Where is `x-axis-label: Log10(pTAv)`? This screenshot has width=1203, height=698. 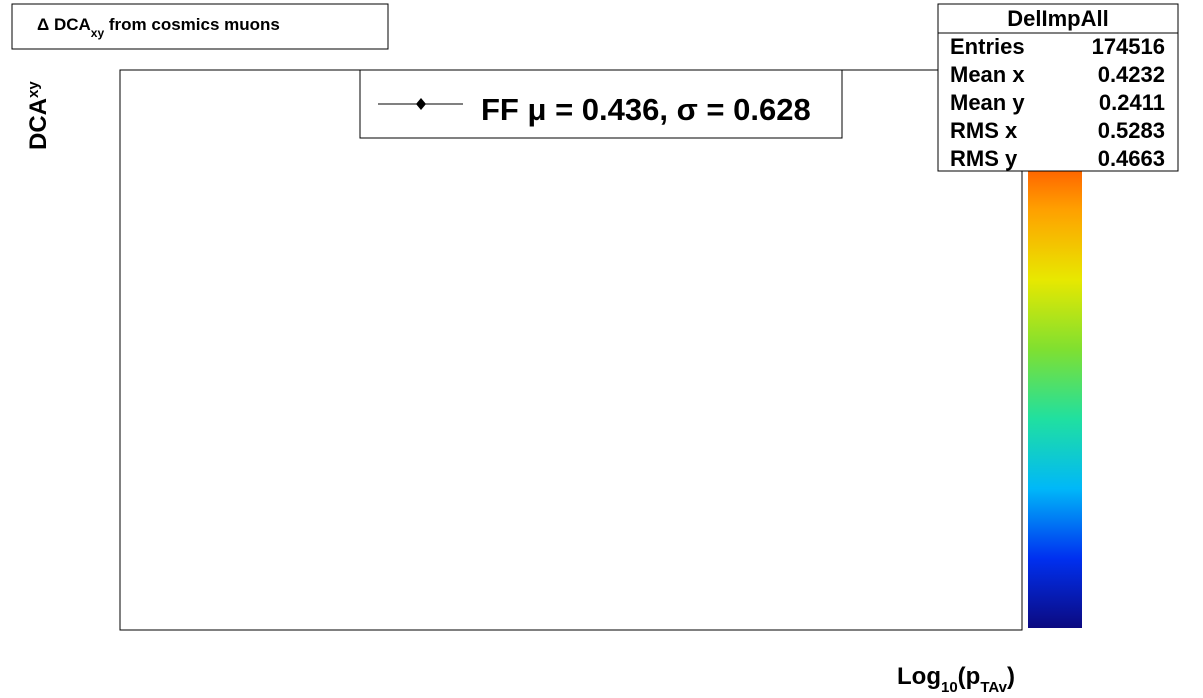 x-axis-label: Log10(pTAv) is located at coordinates (956, 679).